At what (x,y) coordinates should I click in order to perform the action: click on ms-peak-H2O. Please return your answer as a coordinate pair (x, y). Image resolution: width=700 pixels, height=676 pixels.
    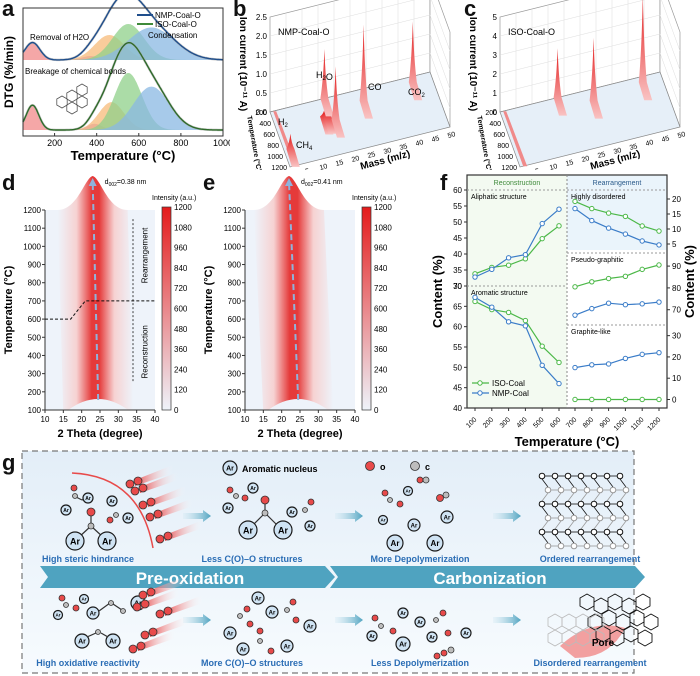
    Looking at the image, I should click on (338, 102).